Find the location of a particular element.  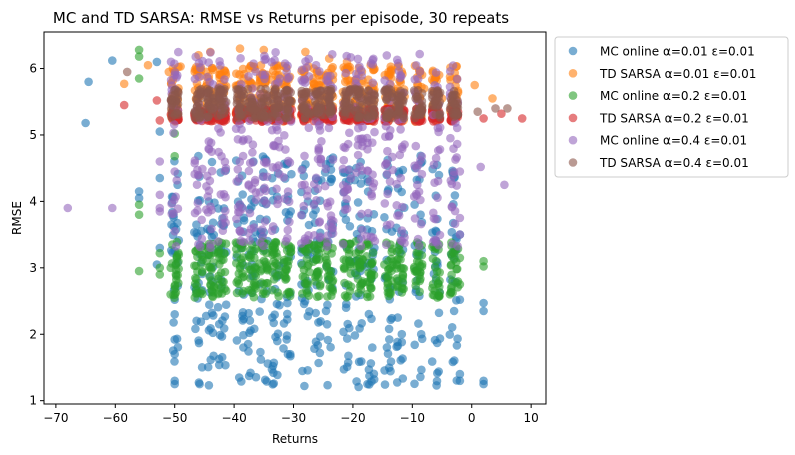

y-axis: 1 2 3 4 5 6 is located at coordinates (36, 235).